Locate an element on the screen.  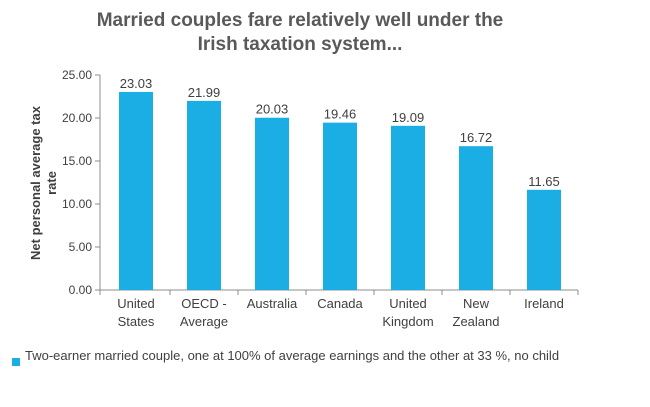
x-tick-label: Kingdom is located at coordinates (407, 321).